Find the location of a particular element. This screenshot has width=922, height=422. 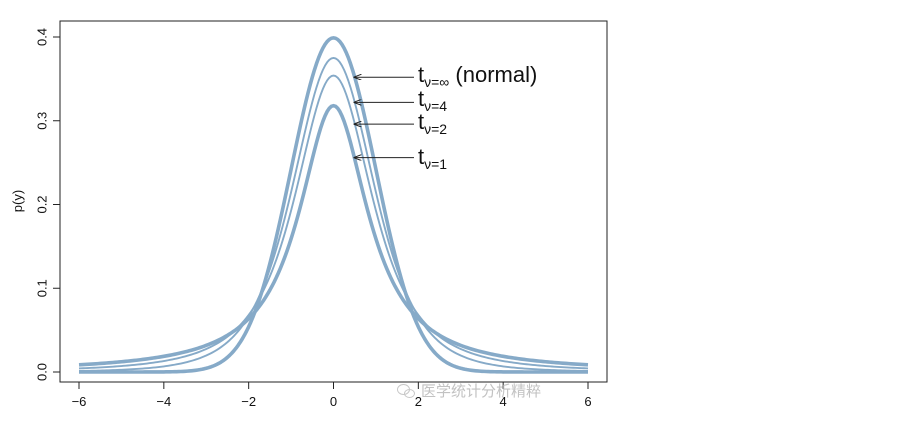

x-tick-label: 2 is located at coordinates (418, 401).